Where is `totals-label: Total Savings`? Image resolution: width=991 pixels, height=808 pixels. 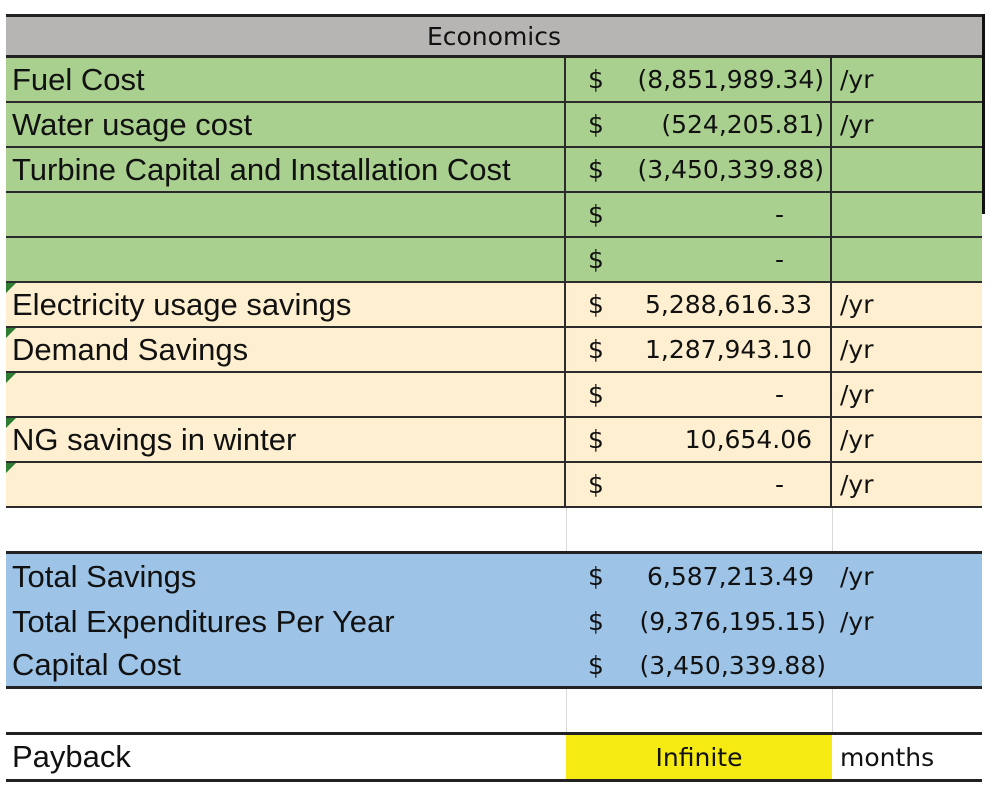
totals-label: Total Savings is located at coordinates (104, 576).